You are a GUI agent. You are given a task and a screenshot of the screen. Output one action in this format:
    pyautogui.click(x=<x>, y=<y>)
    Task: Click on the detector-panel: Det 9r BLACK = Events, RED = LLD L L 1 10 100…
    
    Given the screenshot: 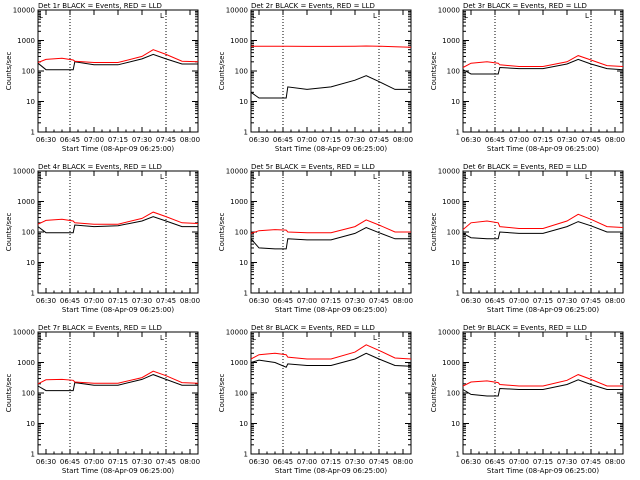 What is the action you would take?
    pyautogui.click(x=527, y=399)
    